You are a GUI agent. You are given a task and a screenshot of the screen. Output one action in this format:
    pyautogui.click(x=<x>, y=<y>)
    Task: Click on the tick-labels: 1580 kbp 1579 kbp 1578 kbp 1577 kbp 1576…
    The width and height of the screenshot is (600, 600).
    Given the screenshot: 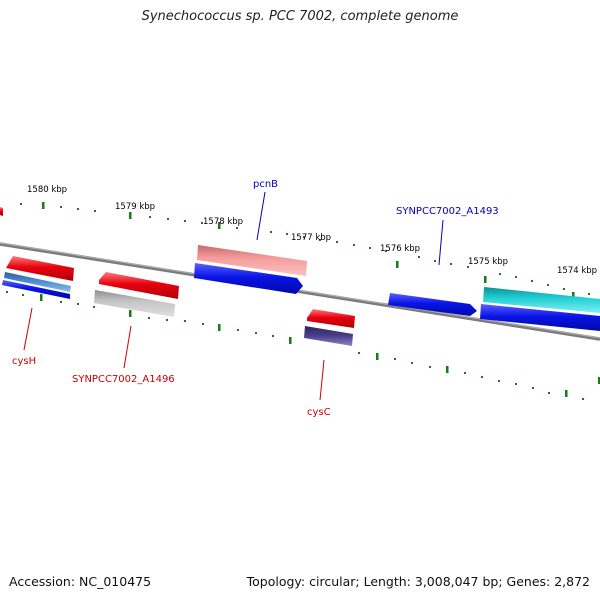 What is the action you would take?
    pyautogui.click(x=312, y=230)
    